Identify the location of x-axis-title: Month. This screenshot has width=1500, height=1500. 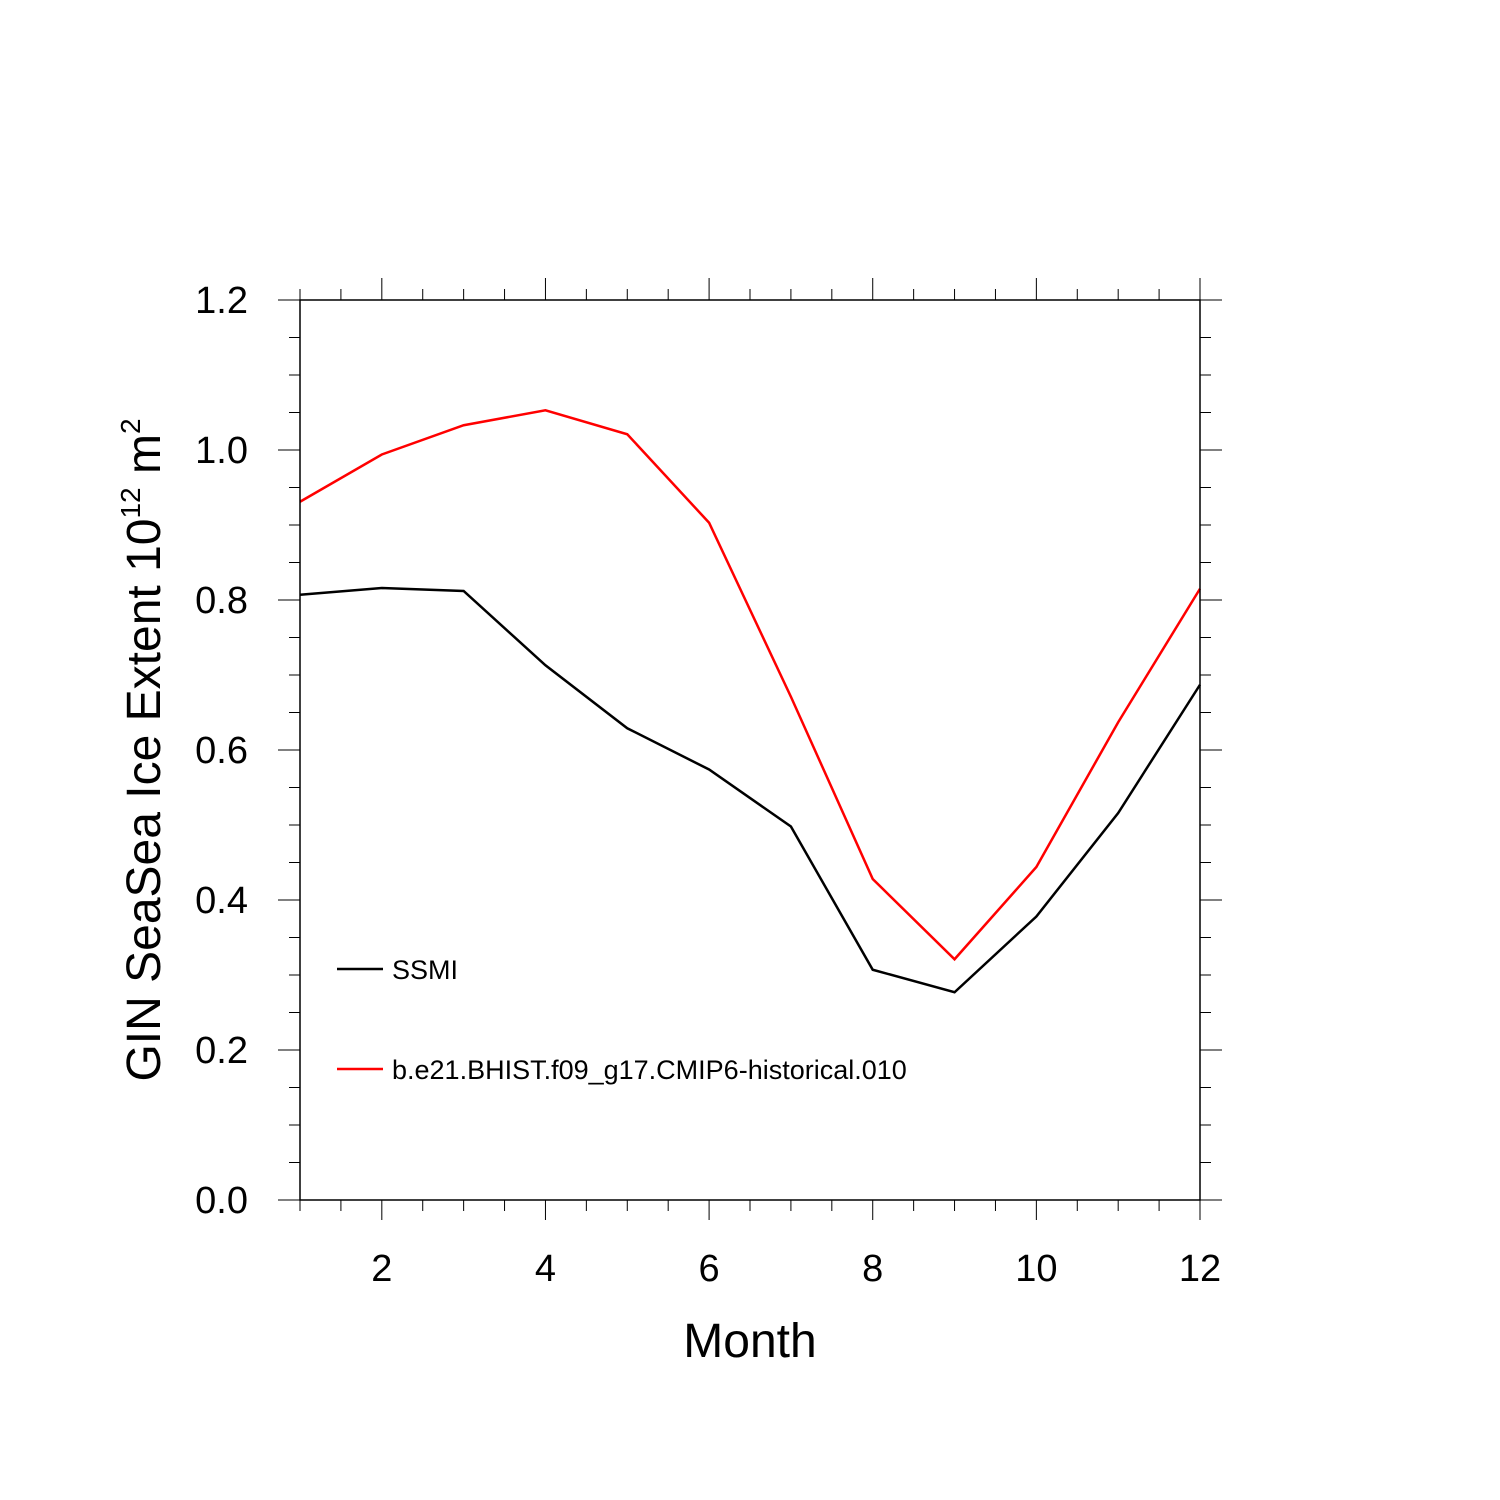
(749, 1341).